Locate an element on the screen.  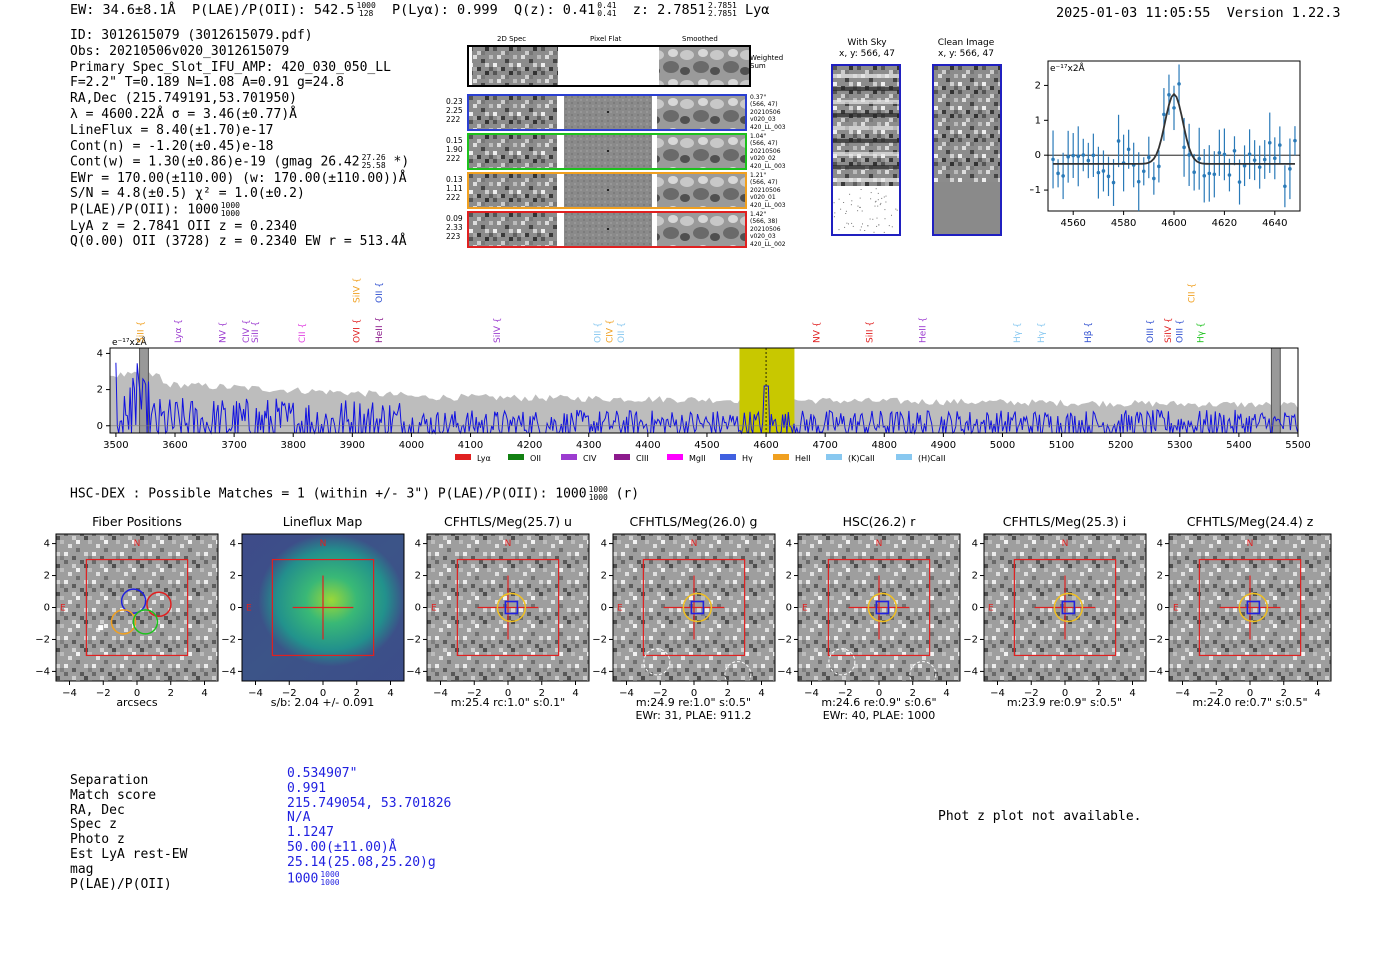
spectrum-x-tick-label: 5000 is located at coordinates (1002, 445).